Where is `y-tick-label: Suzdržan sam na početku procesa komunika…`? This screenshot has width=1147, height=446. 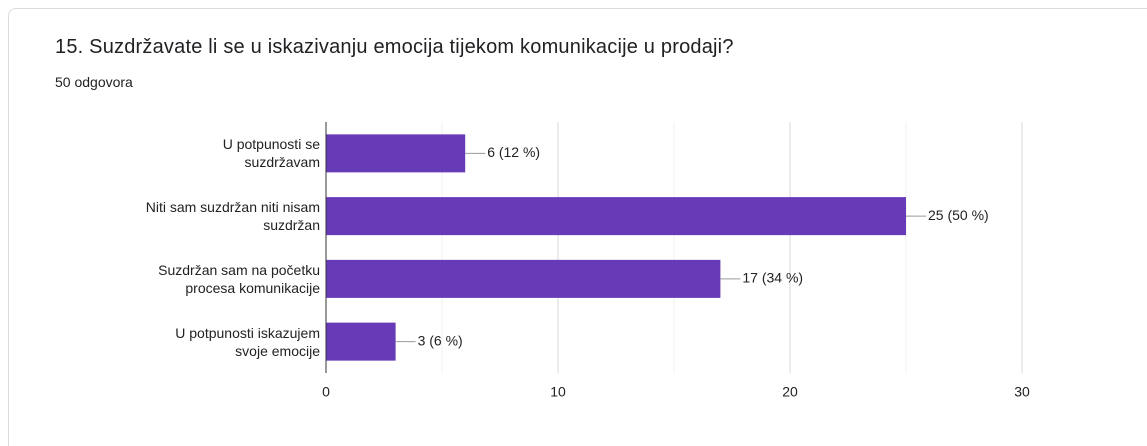 y-tick-label: Suzdržan sam na početku procesa komunika… is located at coordinates (239, 278).